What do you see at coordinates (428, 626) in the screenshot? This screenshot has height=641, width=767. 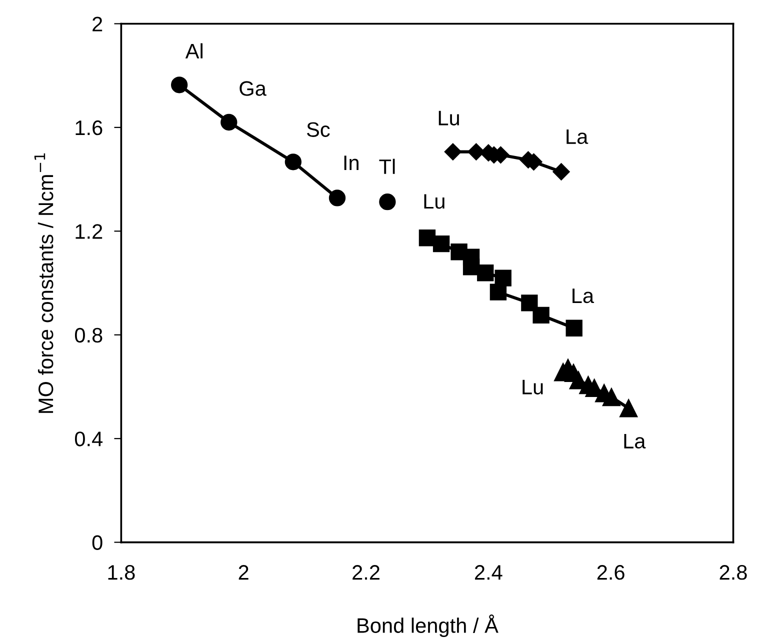 I see `x-axis-title: Bond length / Å` at bounding box center [428, 626].